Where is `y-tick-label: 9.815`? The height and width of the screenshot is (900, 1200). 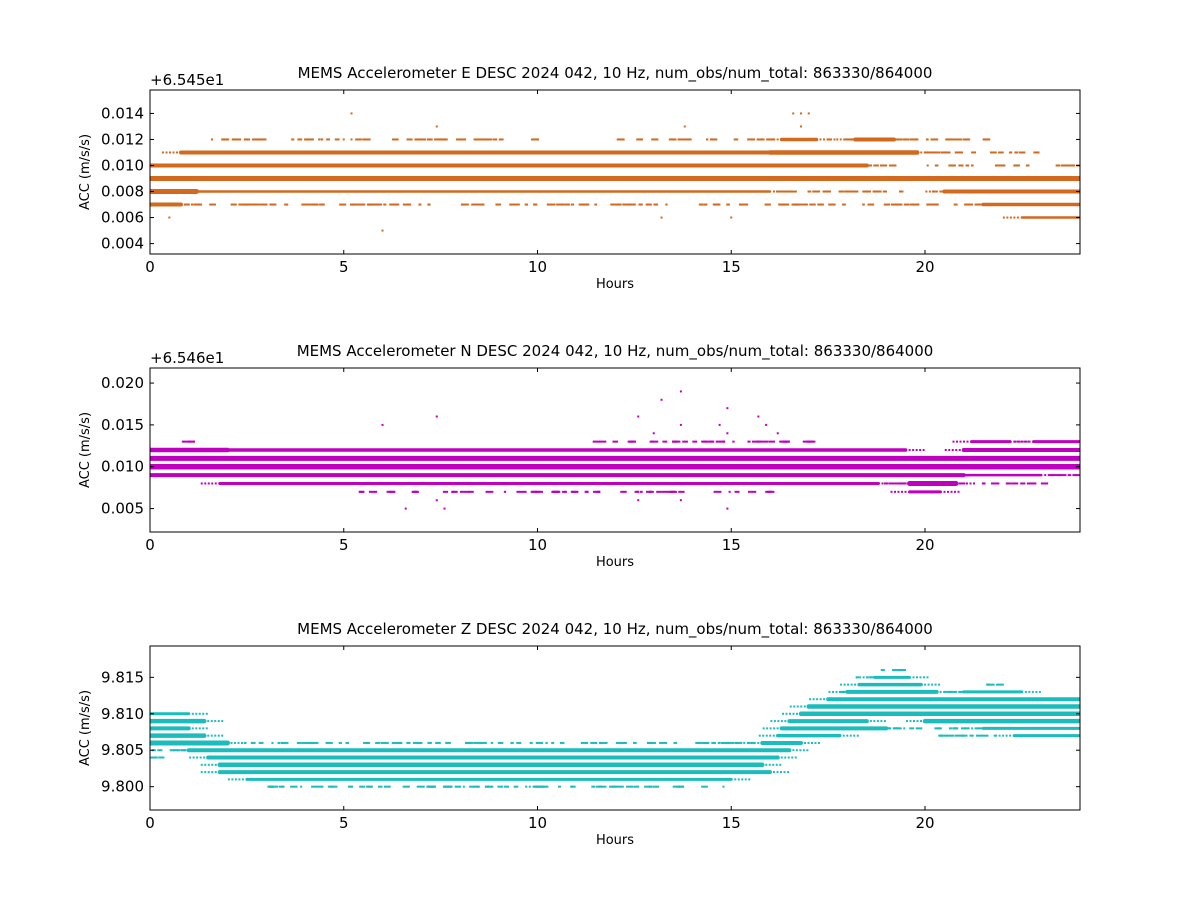
y-tick-label: 9.815 is located at coordinates (122, 677).